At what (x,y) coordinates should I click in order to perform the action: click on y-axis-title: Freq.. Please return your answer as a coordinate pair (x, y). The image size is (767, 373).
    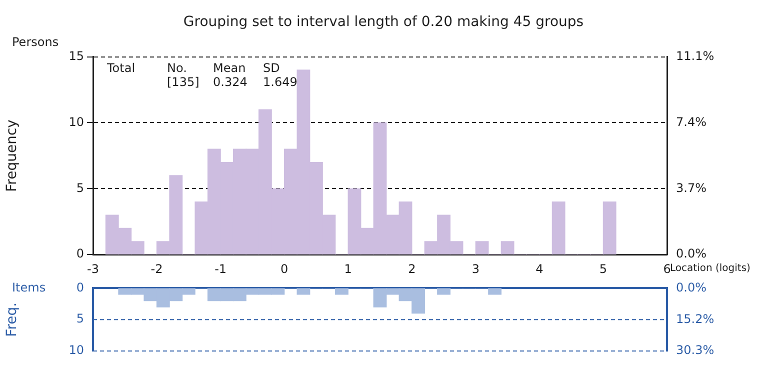
    Looking at the image, I should click on (12, 319).